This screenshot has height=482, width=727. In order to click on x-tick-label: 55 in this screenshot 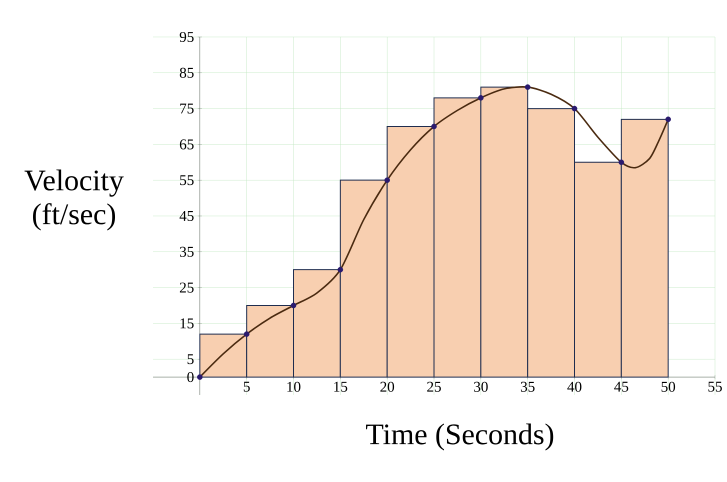, I will do `click(715, 387)`.